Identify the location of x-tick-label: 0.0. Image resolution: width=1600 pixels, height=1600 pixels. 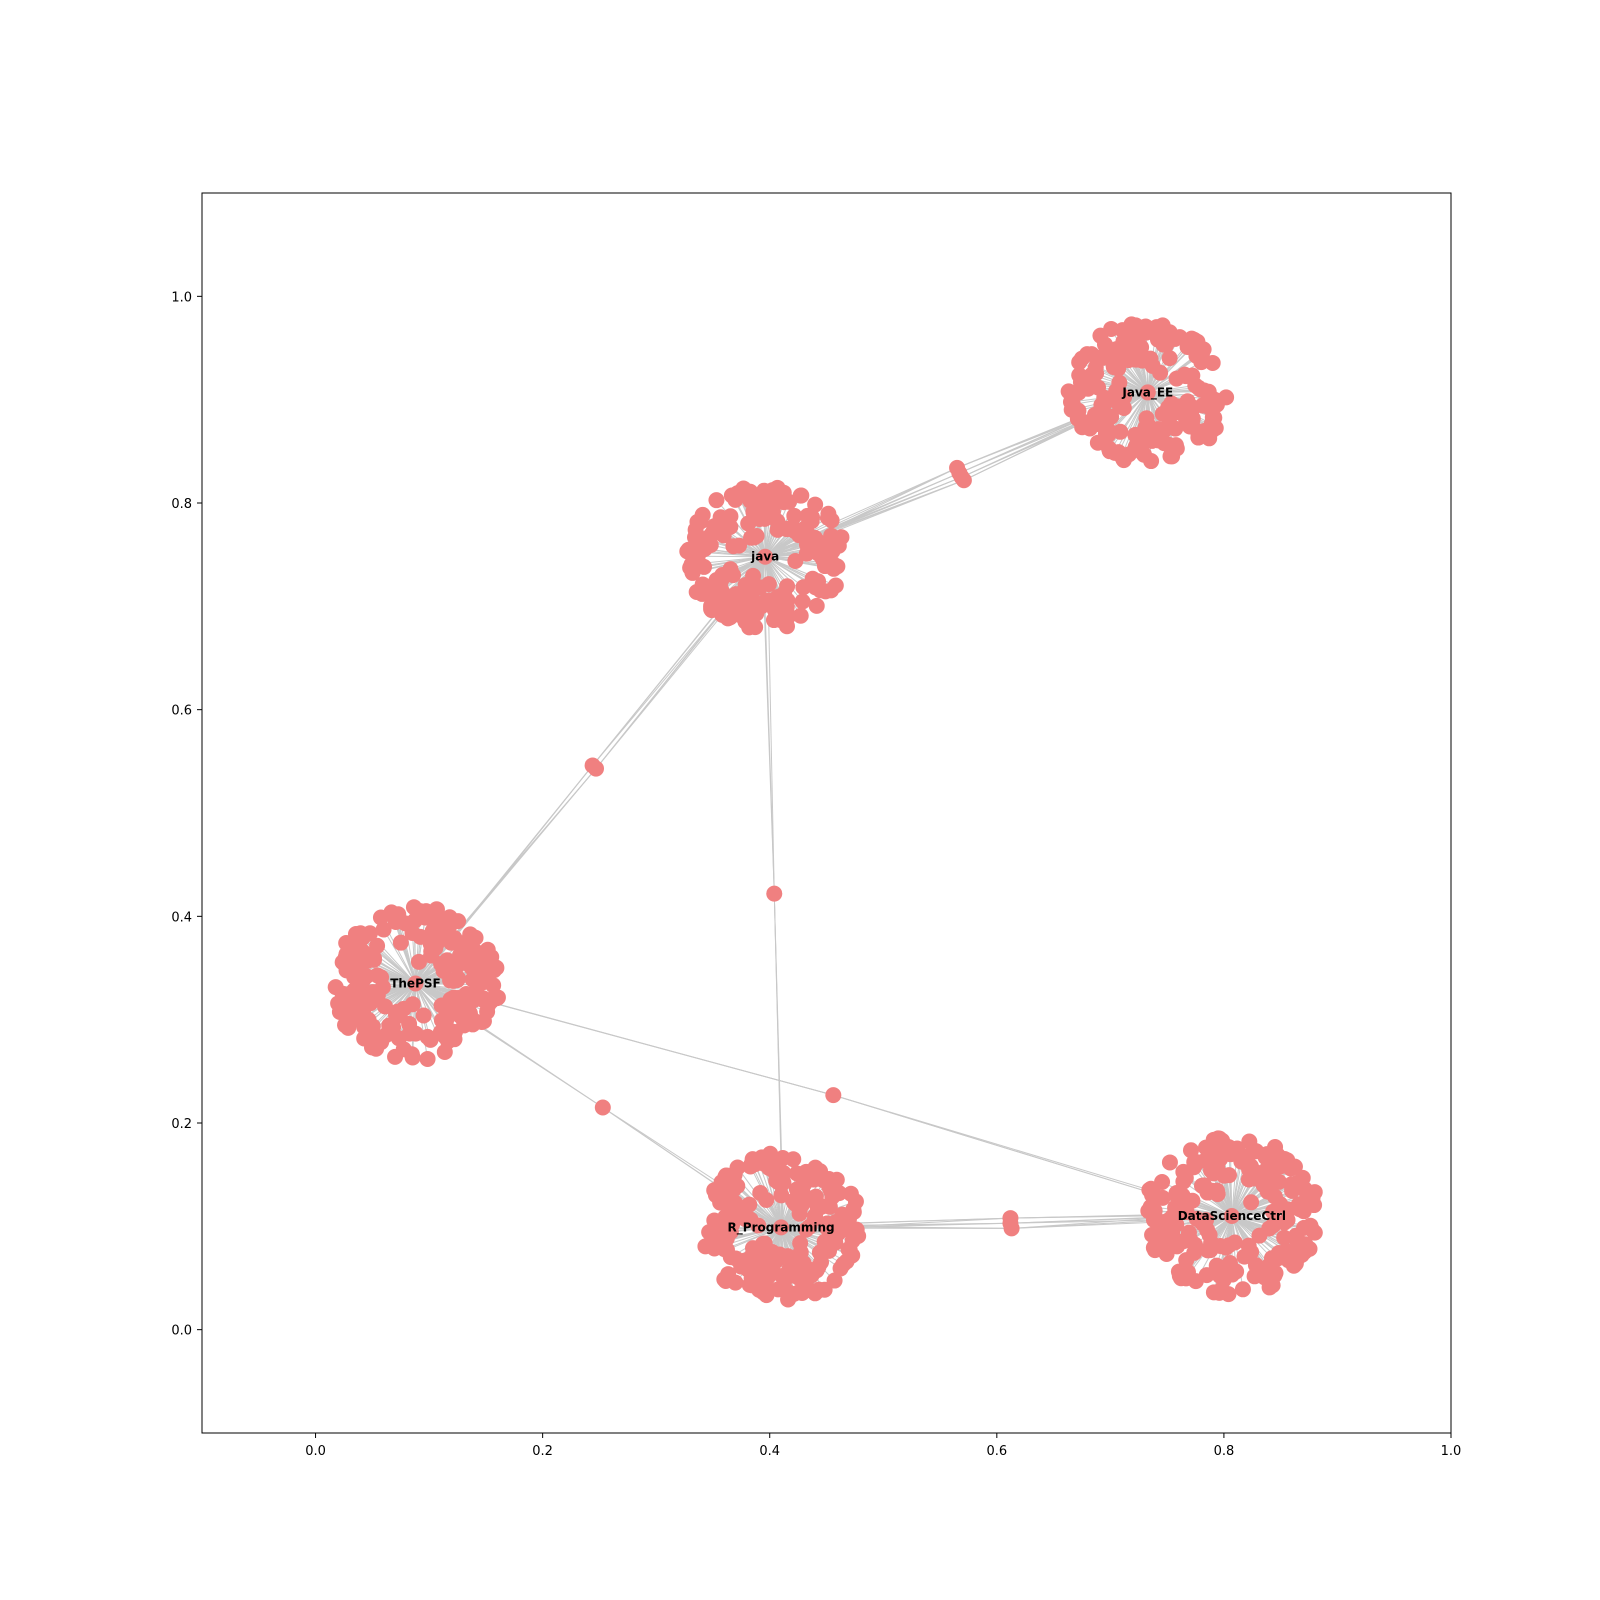
(315, 1451).